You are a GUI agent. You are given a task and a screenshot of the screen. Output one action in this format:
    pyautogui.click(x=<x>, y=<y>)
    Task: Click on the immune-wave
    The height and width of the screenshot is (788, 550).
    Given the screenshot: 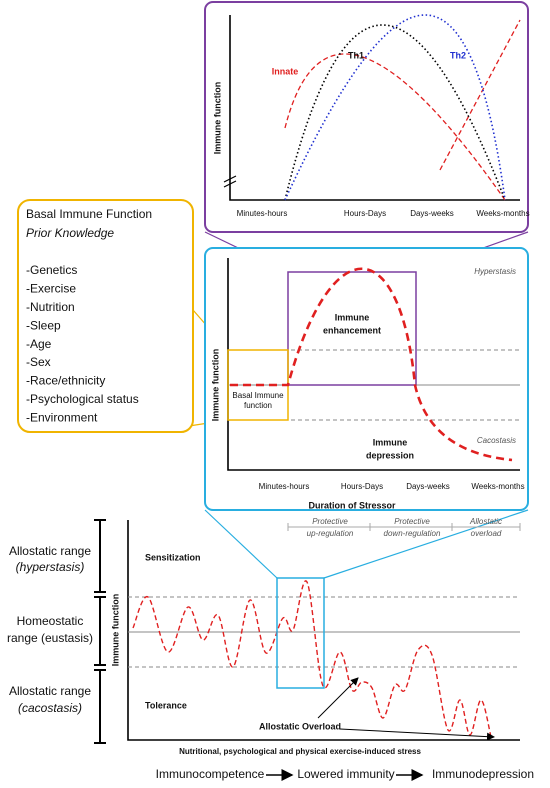 What is the action you would take?
    pyautogui.click(x=312, y=659)
    